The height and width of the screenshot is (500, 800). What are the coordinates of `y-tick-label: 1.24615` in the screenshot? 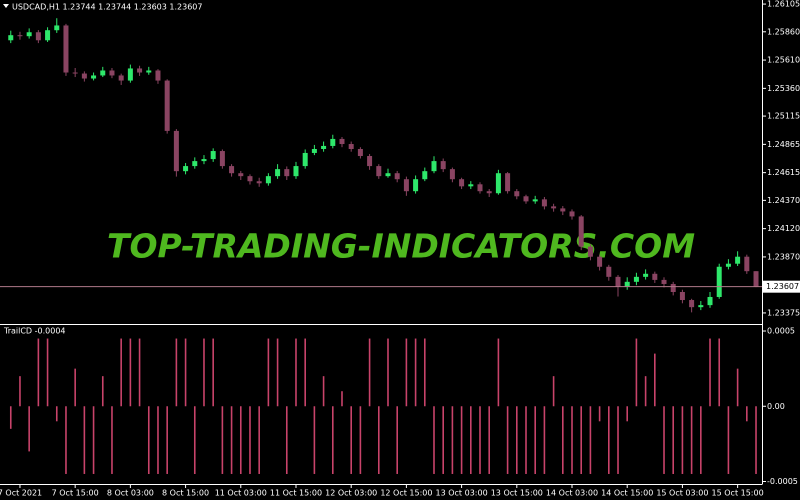 It's located at (783, 172).